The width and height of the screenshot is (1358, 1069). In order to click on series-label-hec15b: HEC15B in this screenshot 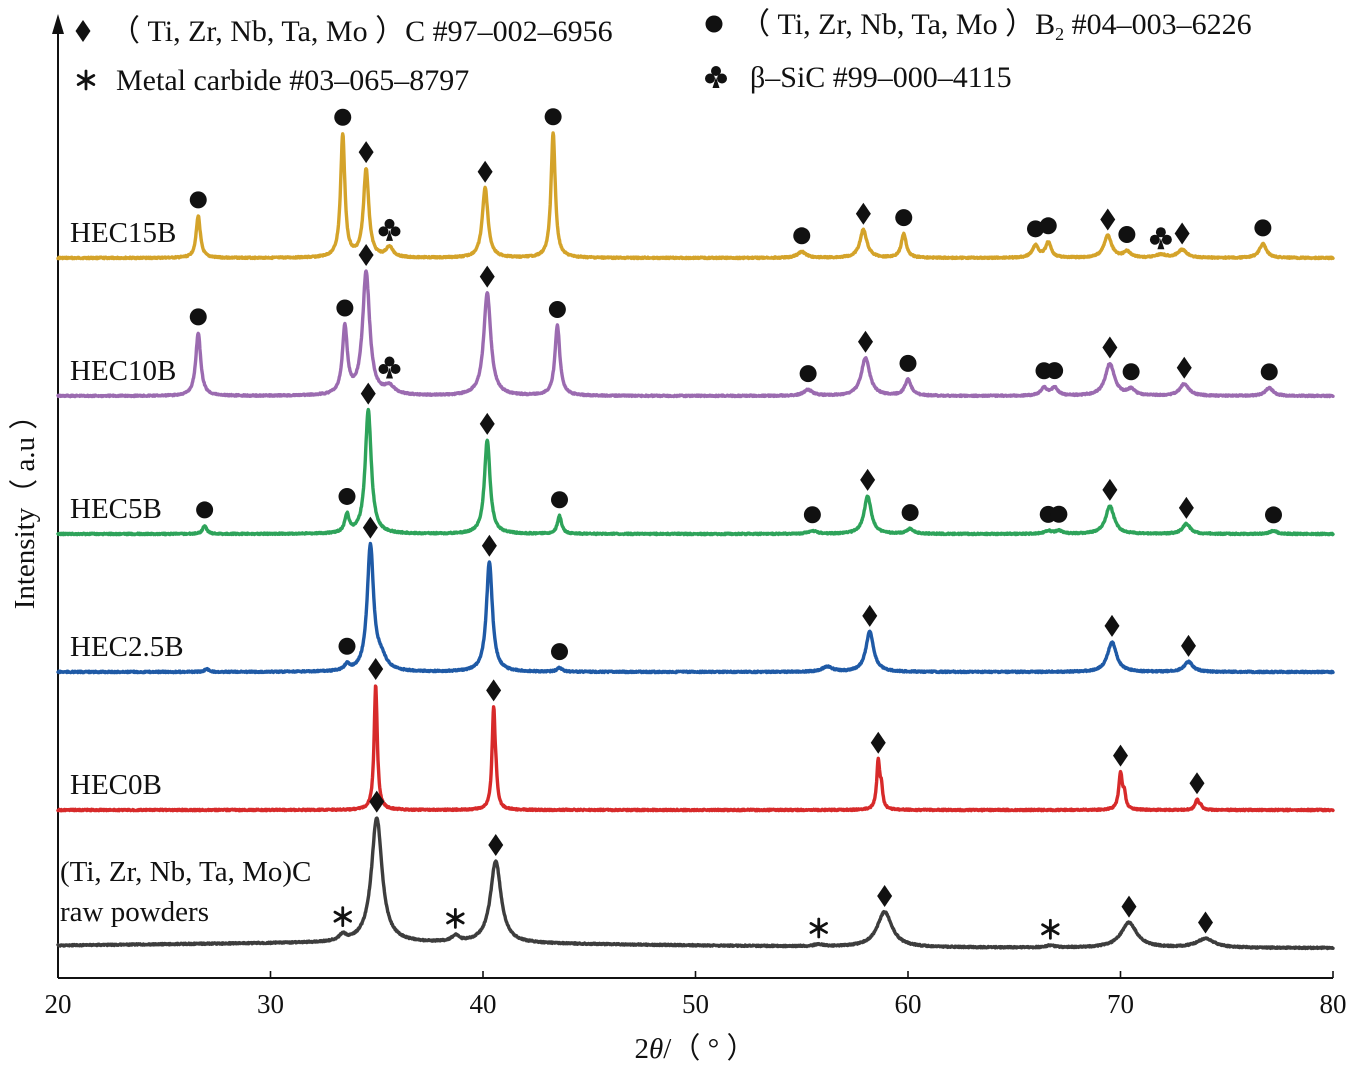, I will do `click(123, 233)`.